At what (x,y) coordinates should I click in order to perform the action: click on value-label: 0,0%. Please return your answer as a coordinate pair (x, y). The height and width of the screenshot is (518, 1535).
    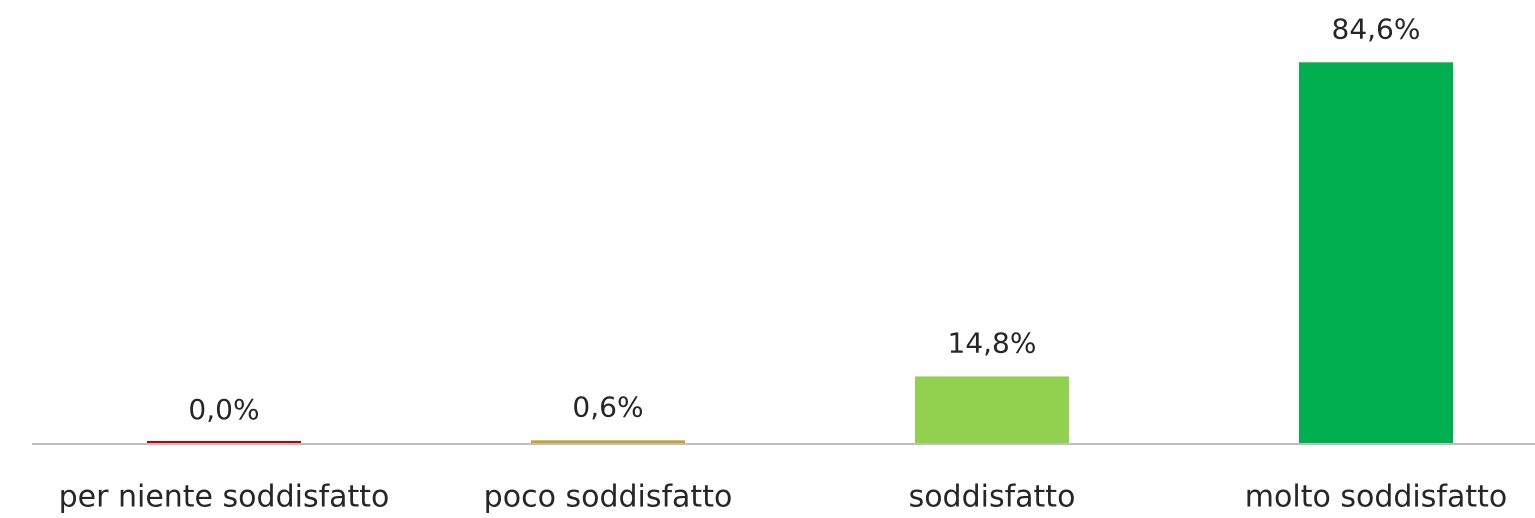
    Looking at the image, I should click on (223, 409).